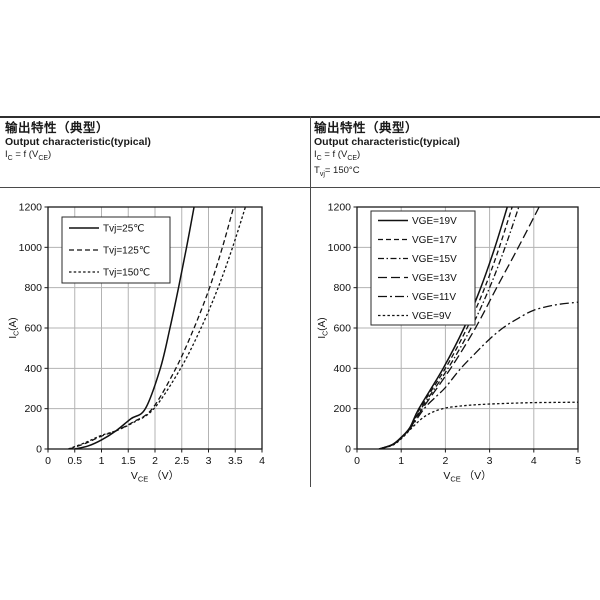 This screenshot has height=600, width=600. I want to click on svg-text: Tvj=125℃, so click(126, 251).